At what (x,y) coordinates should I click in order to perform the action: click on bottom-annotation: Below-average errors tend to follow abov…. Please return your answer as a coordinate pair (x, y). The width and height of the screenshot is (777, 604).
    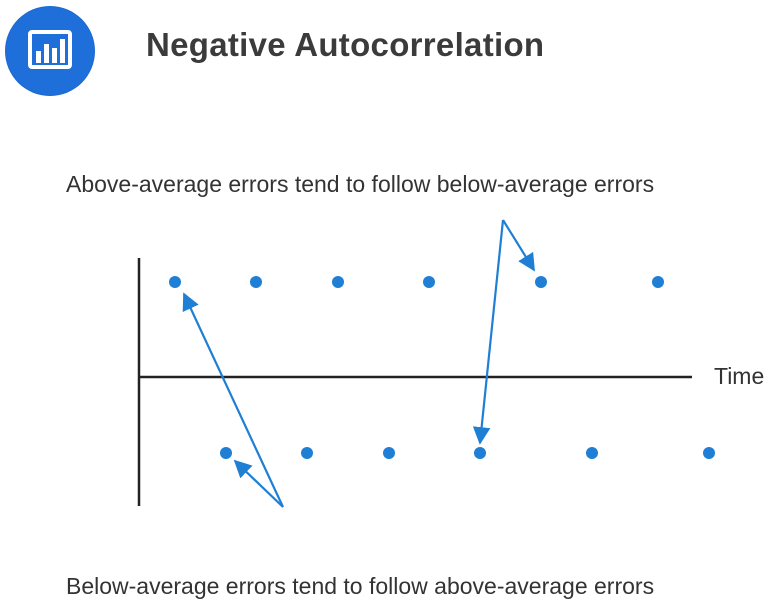
    Looking at the image, I should click on (360, 586).